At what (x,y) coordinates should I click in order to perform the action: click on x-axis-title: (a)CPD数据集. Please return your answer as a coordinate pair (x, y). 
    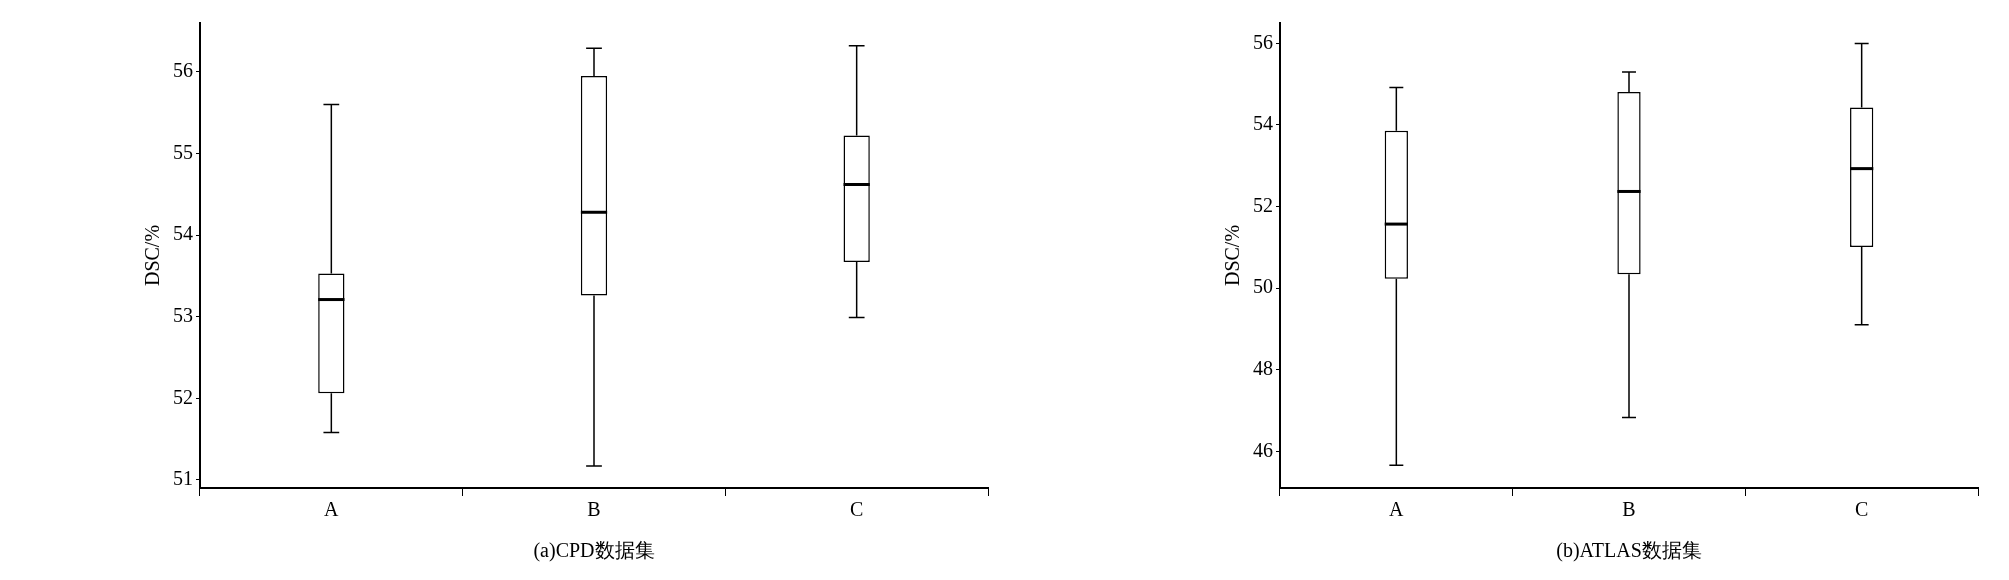
    Looking at the image, I should click on (594, 551).